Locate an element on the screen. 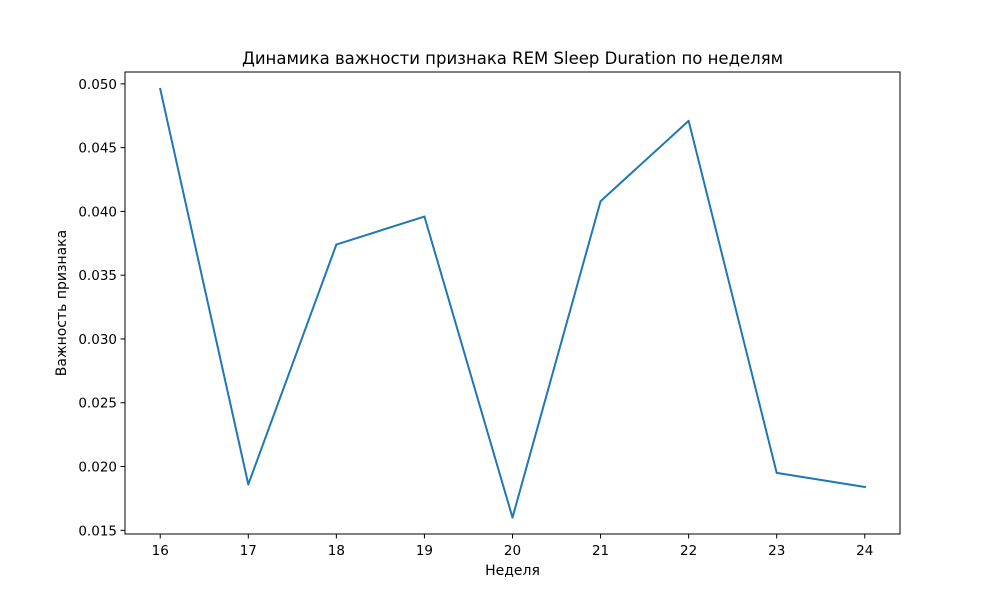  y-tick-label: 0.030 is located at coordinates (97, 340).